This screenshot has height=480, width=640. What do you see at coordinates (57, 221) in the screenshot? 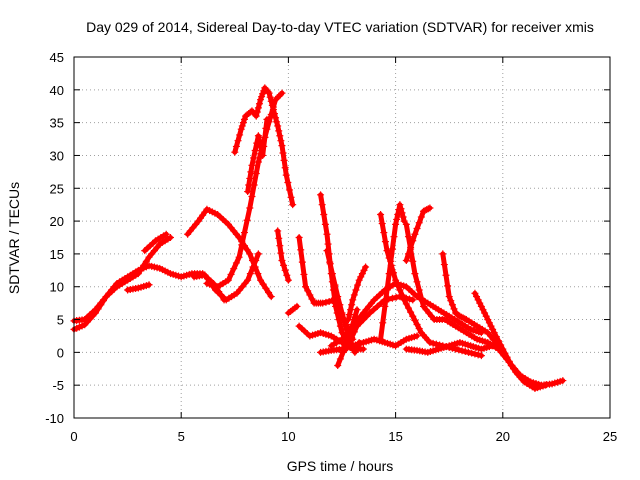
I see `y-tick-label: 20` at bounding box center [57, 221].